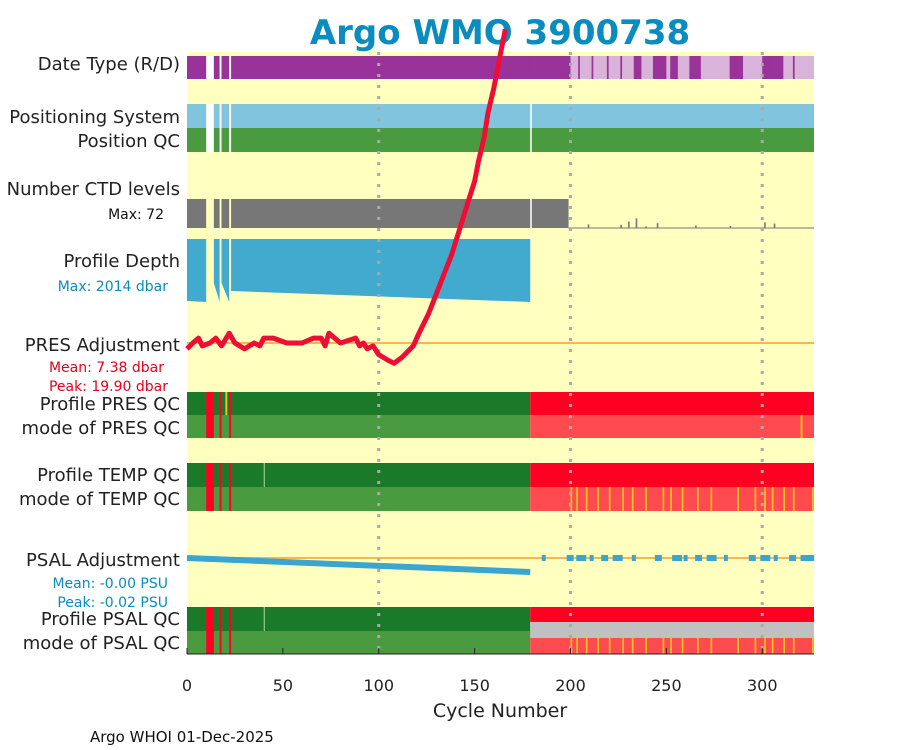 This screenshot has height=750, width=900. I want to click on position-qc-band, so click(500, 140).